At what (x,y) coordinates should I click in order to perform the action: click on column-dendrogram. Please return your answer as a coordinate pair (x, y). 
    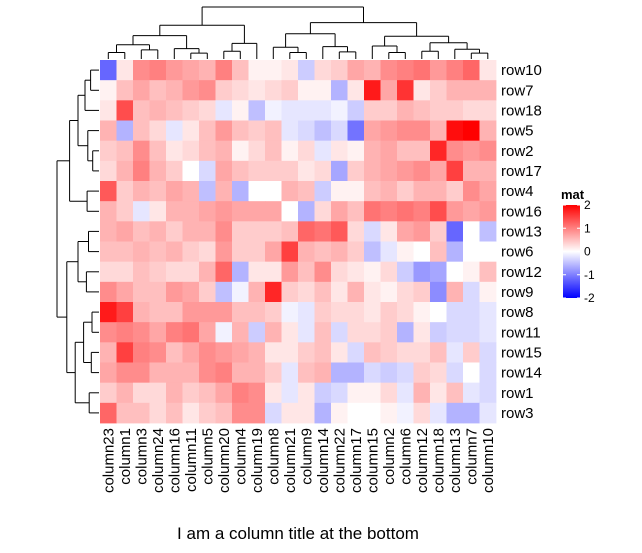
    Looking at the image, I should click on (298, 32).